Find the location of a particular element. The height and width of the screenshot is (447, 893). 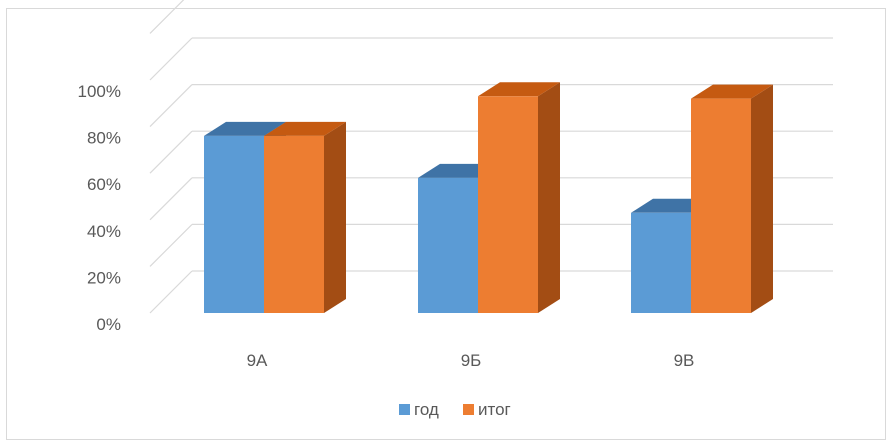

x-axis-categories: 9А 9Б 9В is located at coordinates (471, 360).